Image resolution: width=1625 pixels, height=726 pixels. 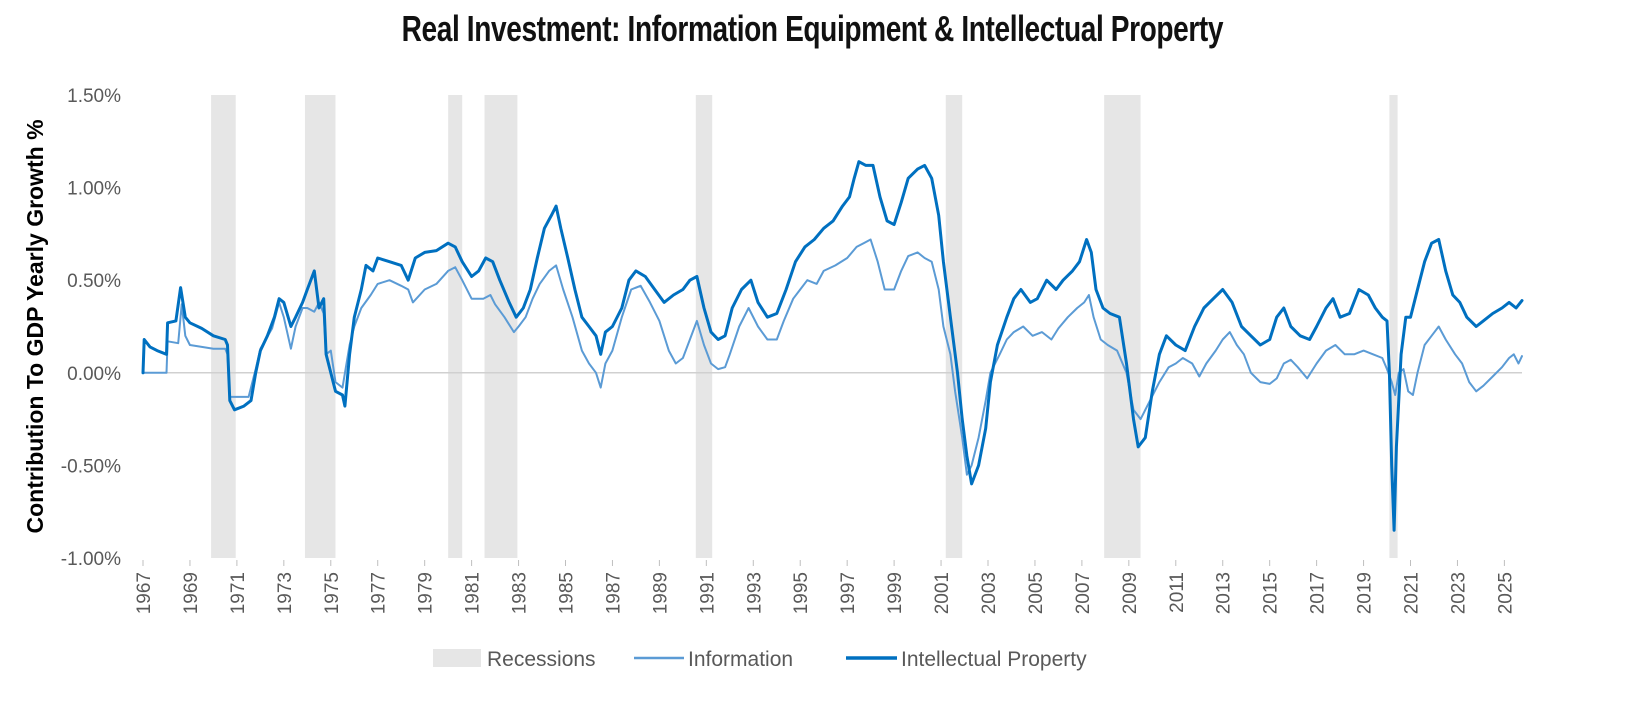 What do you see at coordinates (1271, 593) in the screenshot?
I see `x-tick-label: 2015` at bounding box center [1271, 593].